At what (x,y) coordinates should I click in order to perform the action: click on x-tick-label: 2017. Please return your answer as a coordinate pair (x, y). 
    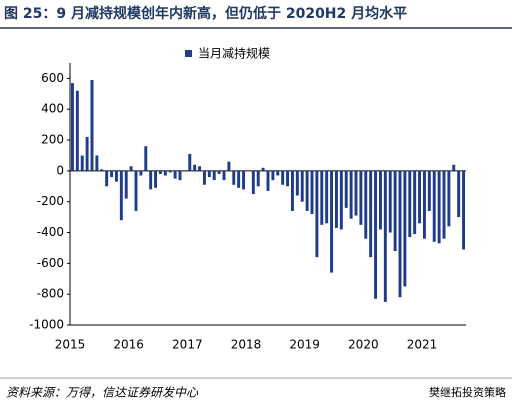
    Looking at the image, I should click on (187, 345).